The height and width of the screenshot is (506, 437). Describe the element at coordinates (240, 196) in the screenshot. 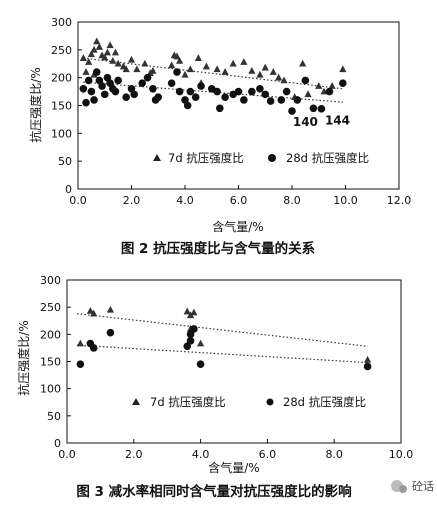

I see `x-axis-ticks: 0.0 2.0 4.0 6.0 8.0 10.0 12.0` at that location.